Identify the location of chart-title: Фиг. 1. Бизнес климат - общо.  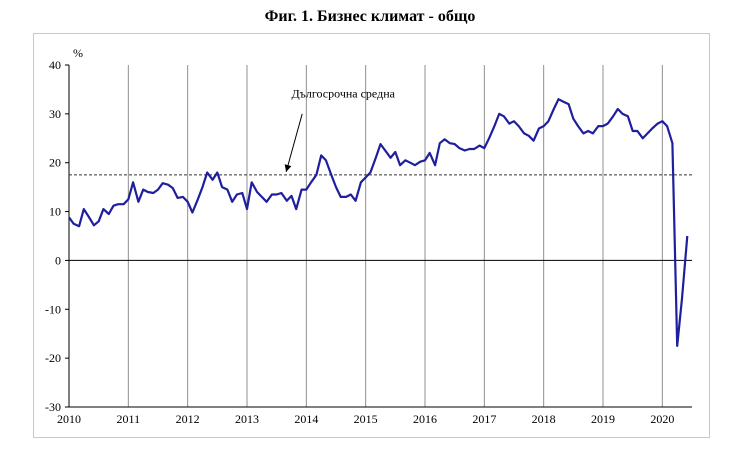
(370, 16).